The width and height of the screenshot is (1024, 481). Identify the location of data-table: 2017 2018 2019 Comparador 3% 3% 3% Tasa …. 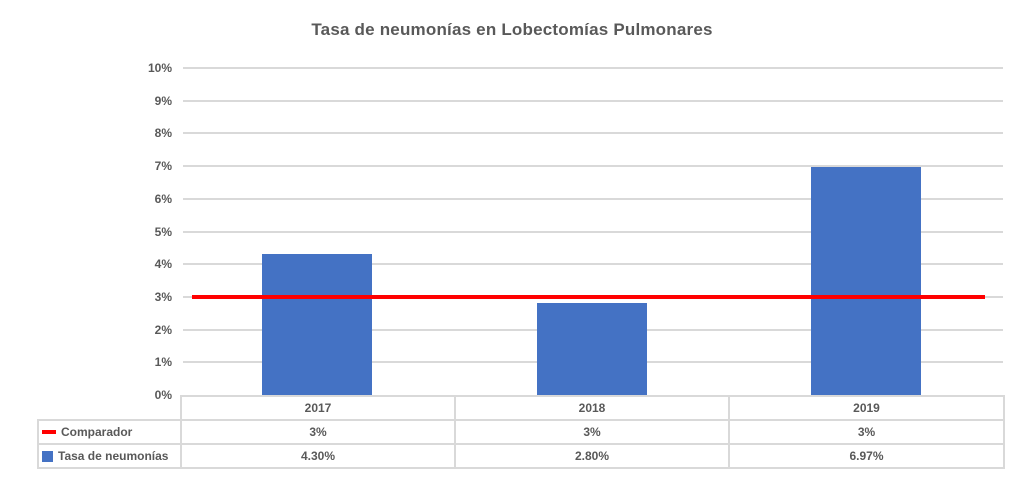
(521, 432).